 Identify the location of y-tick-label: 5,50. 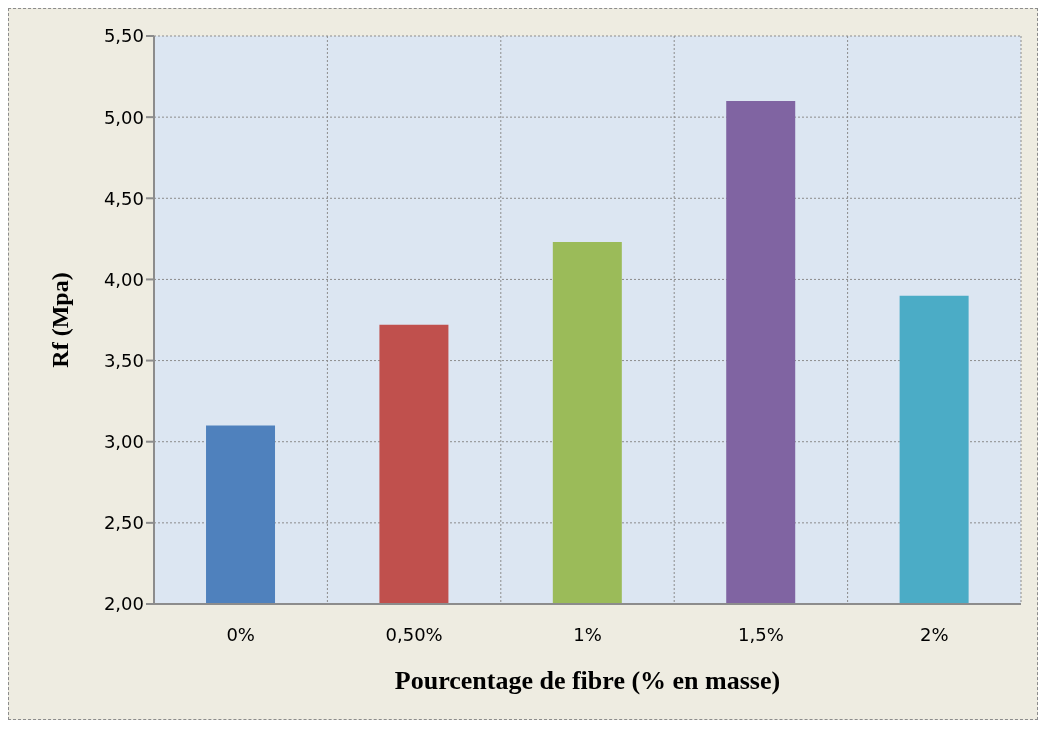
(123, 36).